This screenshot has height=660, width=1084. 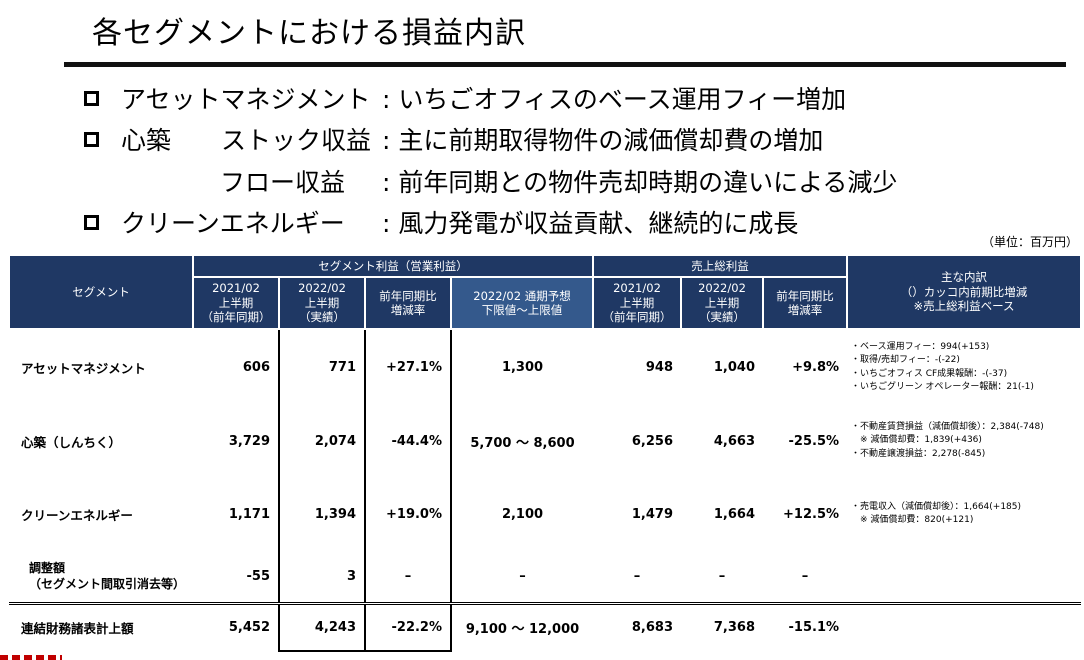 I want to click on segment-line: 調整額, so click(x=47, y=568).